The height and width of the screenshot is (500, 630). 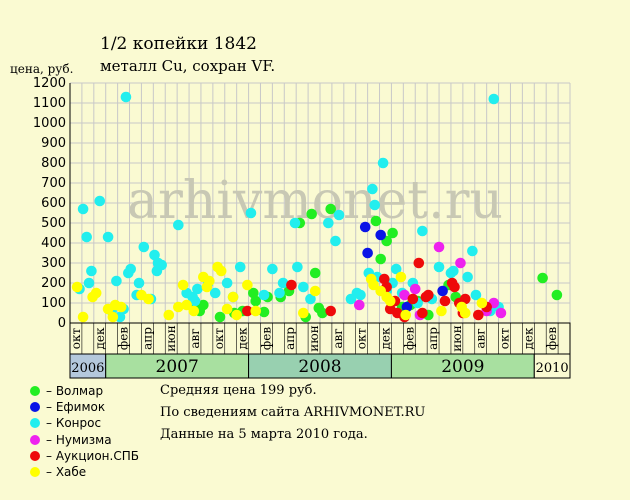 What do you see at coordinates (92, 455) in the screenshot?
I see `legend-label: – Аукцион.СПБ` at bounding box center [92, 455].